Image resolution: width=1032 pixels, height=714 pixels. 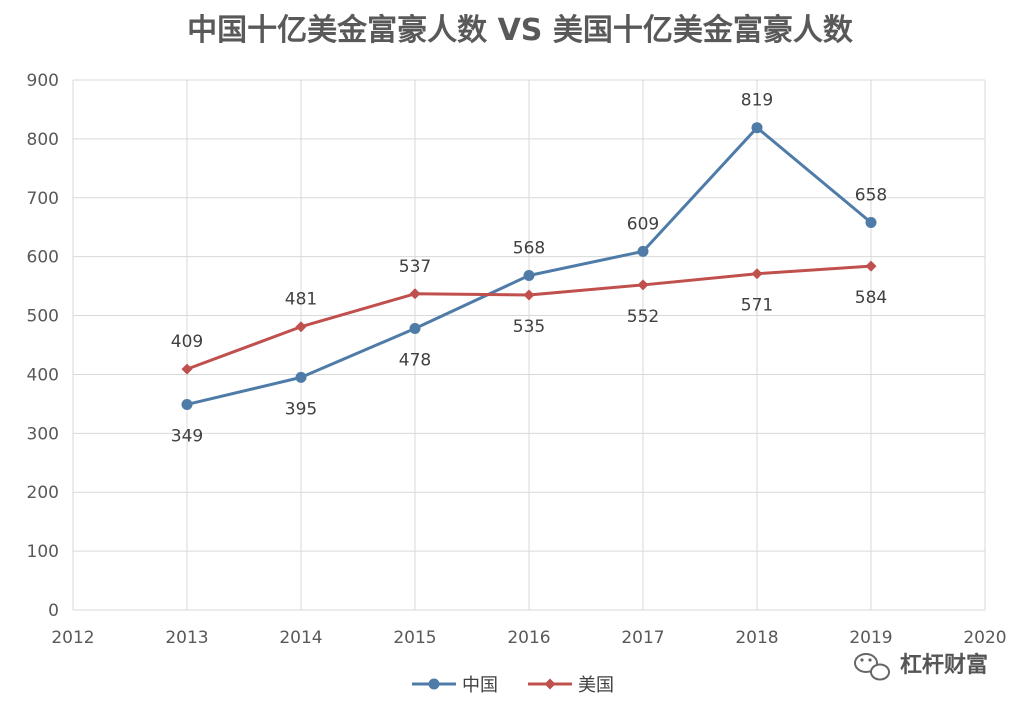 I want to click on data-label: 537, so click(x=415, y=267).